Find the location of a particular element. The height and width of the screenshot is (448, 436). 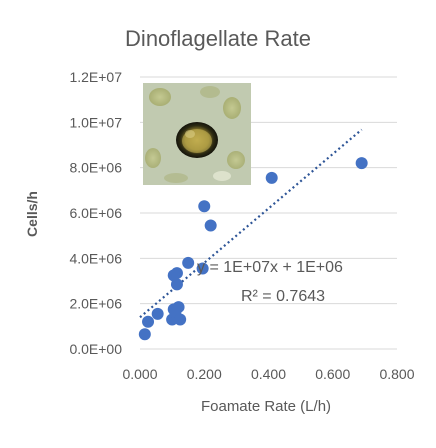

x-tick-labels: 0.000 0.200 0.400 0.600 0.800 is located at coordinates (268, 374).